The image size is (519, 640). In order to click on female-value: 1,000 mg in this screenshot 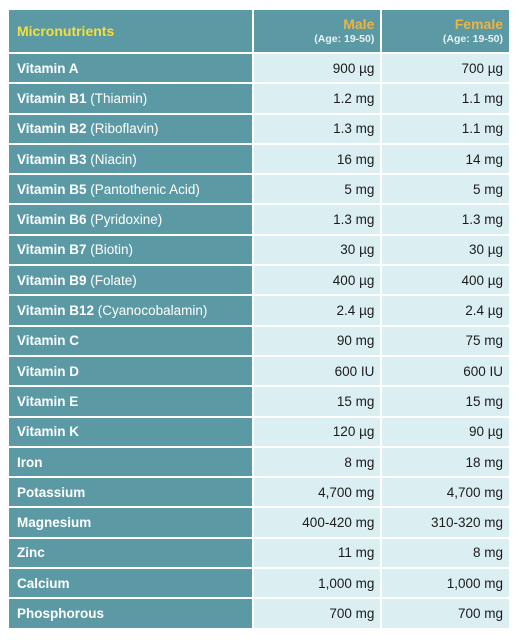, I will do `click(445, 583)`.